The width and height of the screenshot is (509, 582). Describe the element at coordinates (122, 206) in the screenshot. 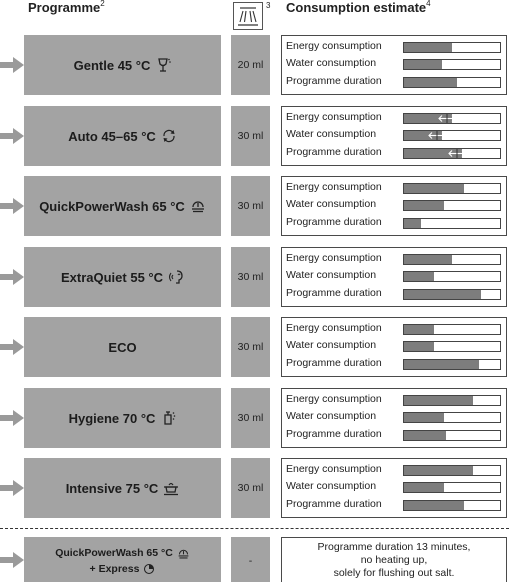

I see `programme-box: QuickPowerWash 65 °C` at that location.